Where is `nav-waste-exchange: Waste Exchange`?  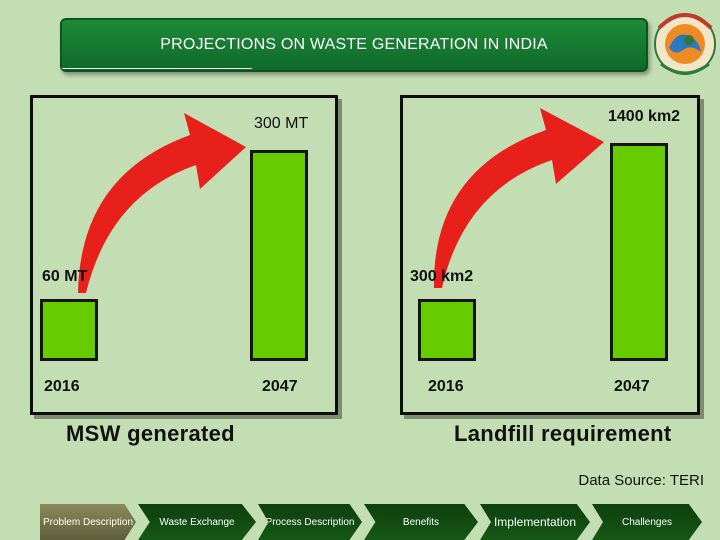
nav-waste-exchange: Waste Exchange is located at coordinates (197, 522).